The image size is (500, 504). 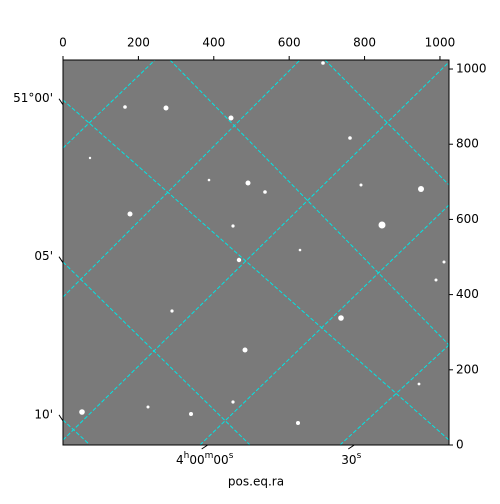 I want to click on x-tick-label: 0, so click(x=63, y=43).